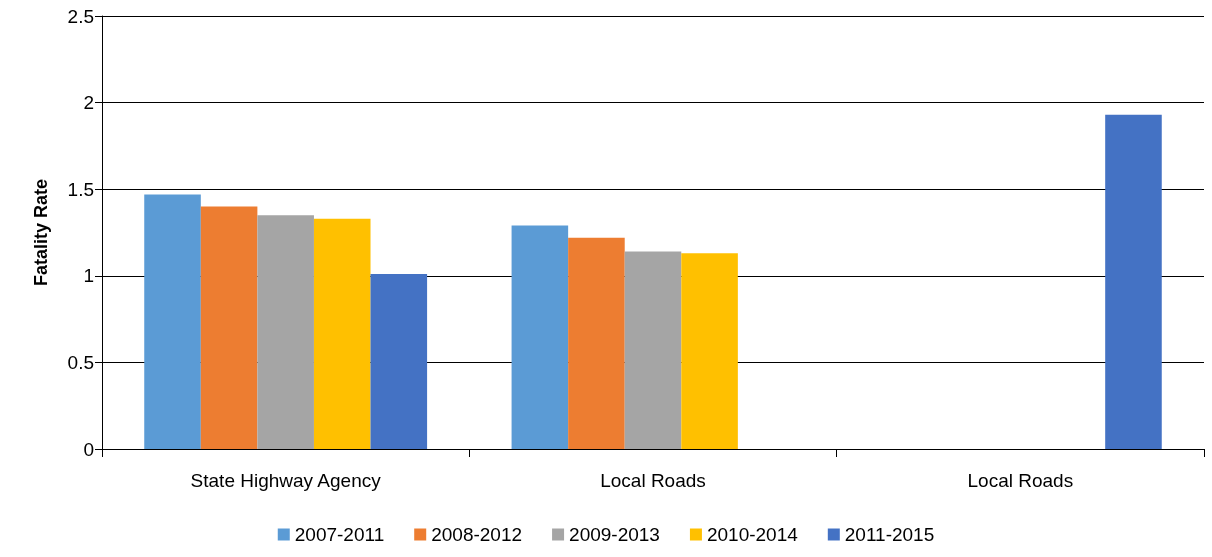 The height and width of the screenshot is (557, 1212). Describe the element at coordinates (286, 480) in the screenshot. I see `x-tick-label: State Highway Agency` at that location.